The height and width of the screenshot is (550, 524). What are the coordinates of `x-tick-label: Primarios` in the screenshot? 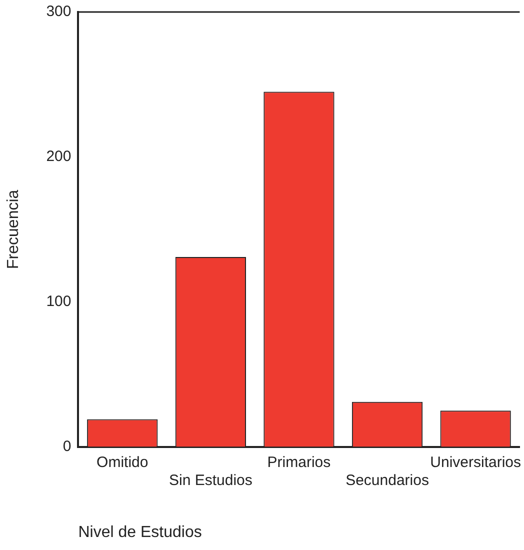 It's located at (299, 462).